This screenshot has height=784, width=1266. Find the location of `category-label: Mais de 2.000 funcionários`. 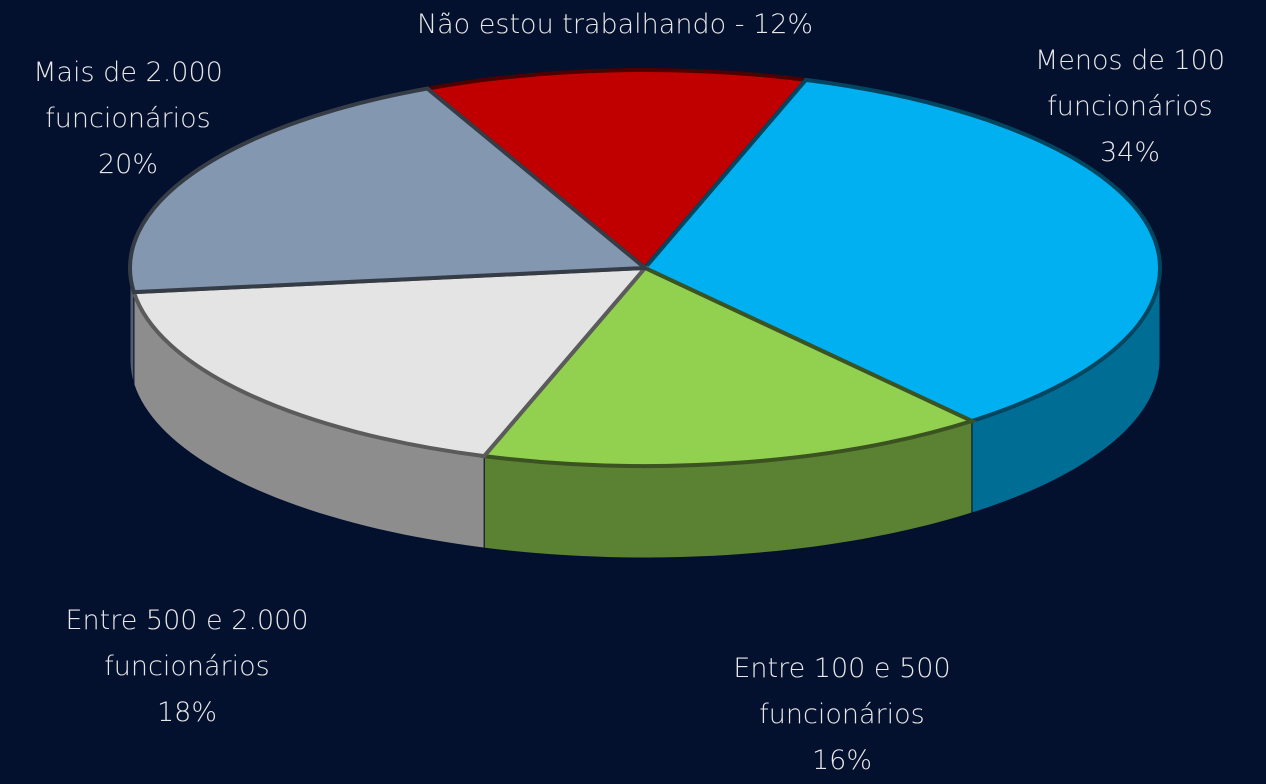

category-label: Mais de 2.000 funcionários is located at coordinates (128, 95).